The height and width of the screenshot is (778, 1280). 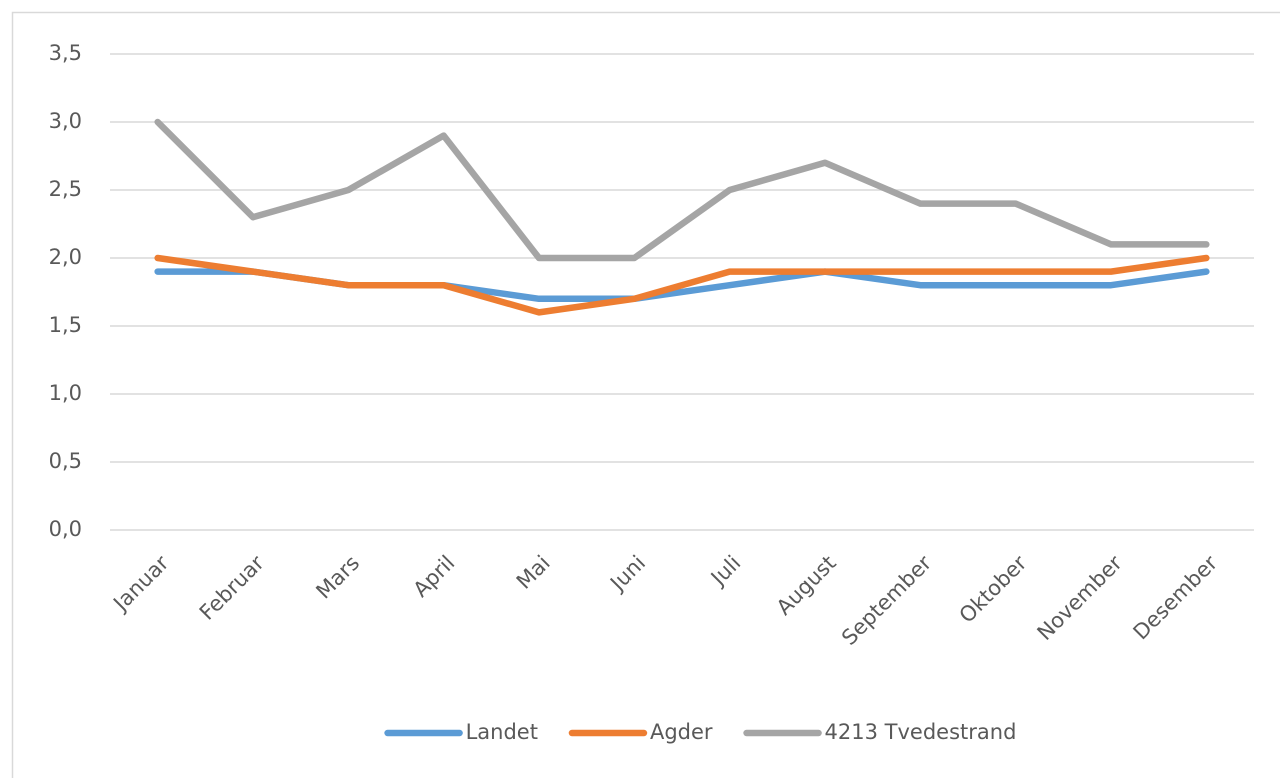 What do you see at coordinates (682, 285) in the screenshot?
I see `series-line` at bounding box center [682, 285].